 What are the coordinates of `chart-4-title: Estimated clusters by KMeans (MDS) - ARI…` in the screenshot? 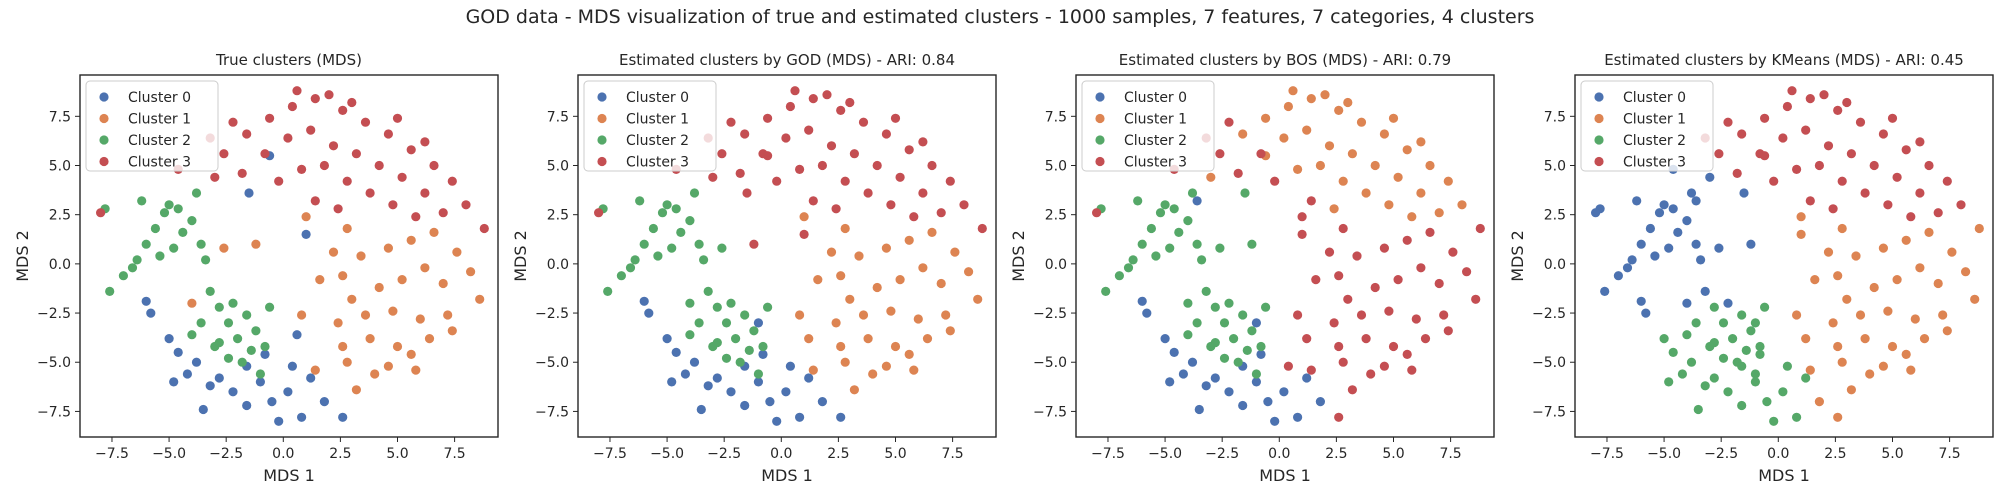 It's located at (1784, 60).